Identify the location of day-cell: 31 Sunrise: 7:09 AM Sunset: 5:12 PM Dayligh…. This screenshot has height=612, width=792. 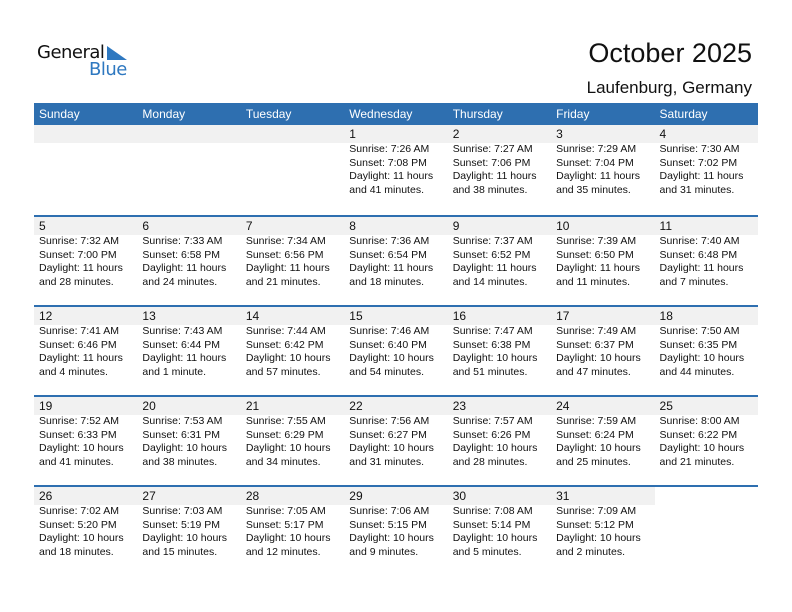
(603, 531).